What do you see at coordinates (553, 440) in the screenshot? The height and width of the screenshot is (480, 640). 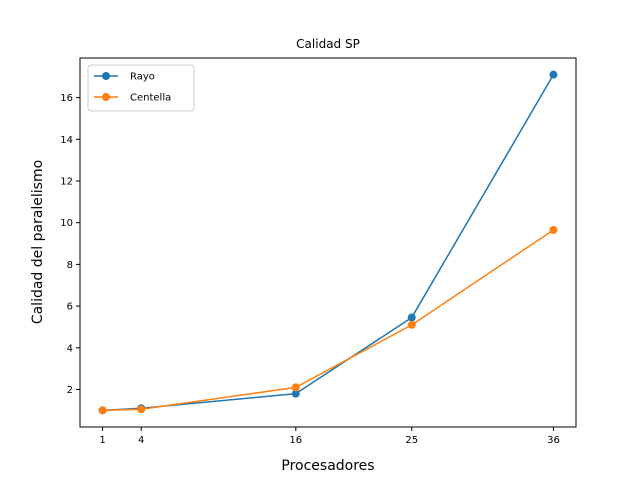 I see `x-tick-label: 36` at bounding box center [553, 440].